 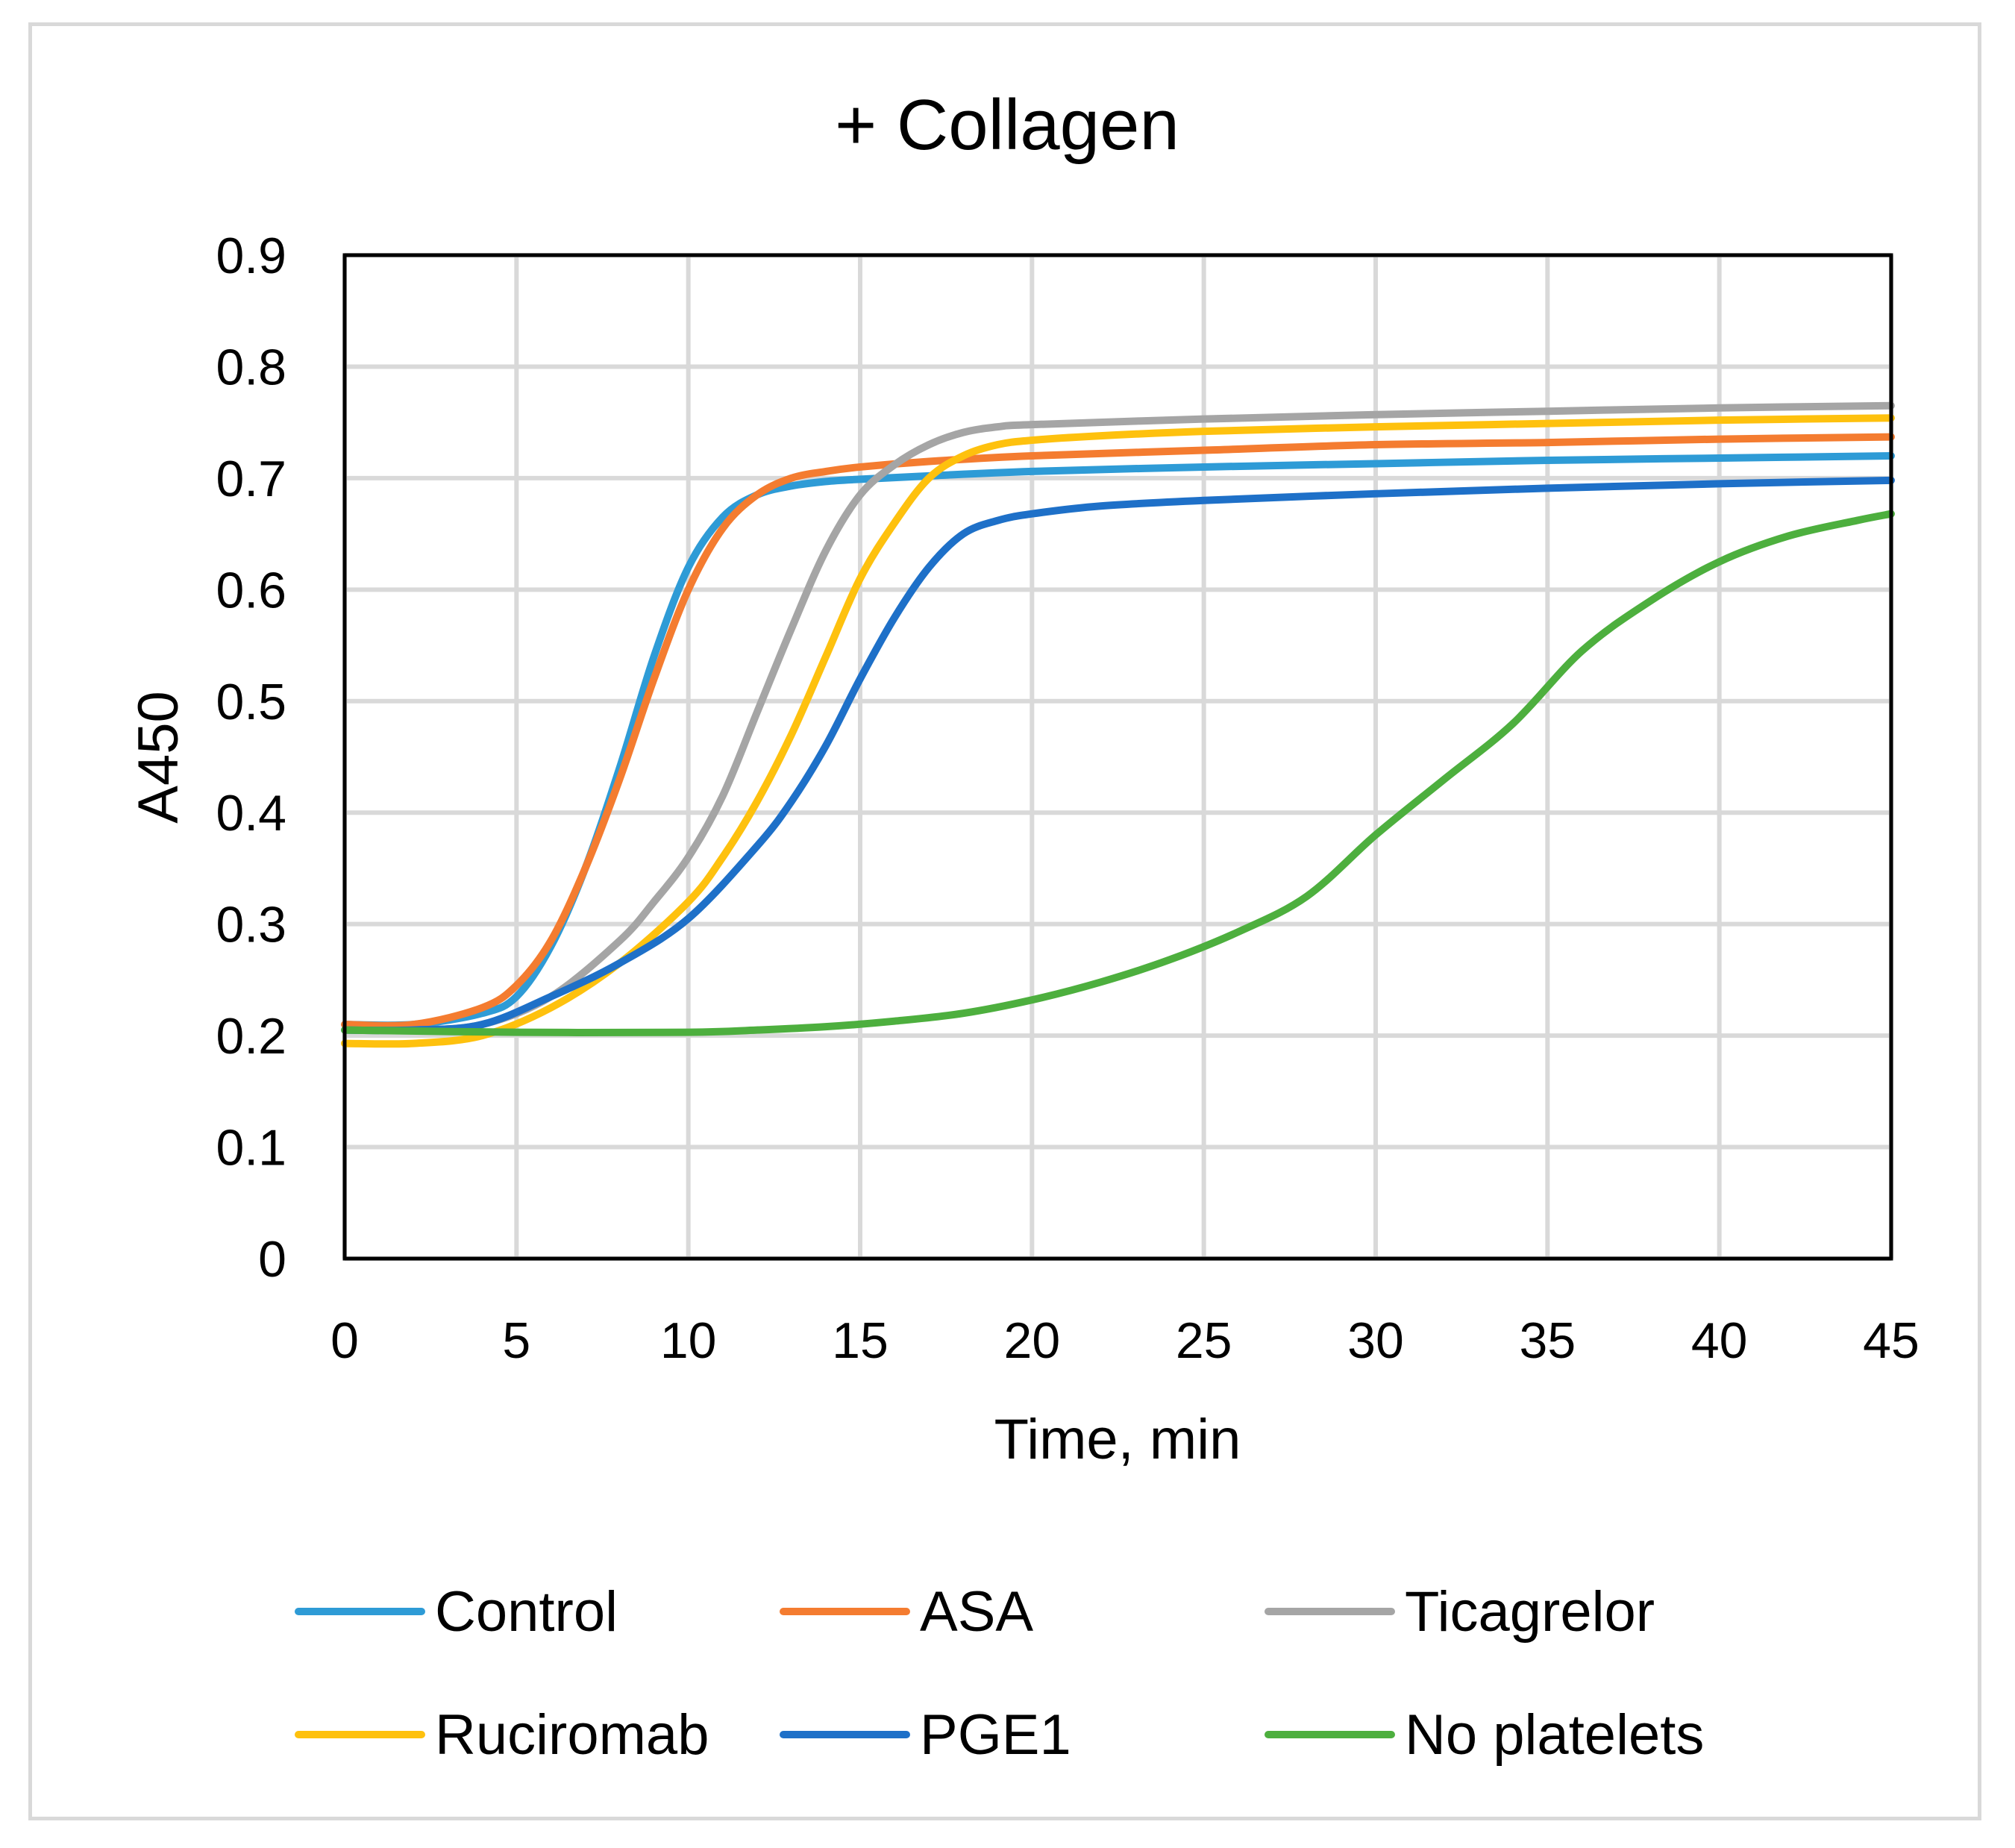 I want to click on x-axis-label: Time, min, so click(x=1117, y=1439).